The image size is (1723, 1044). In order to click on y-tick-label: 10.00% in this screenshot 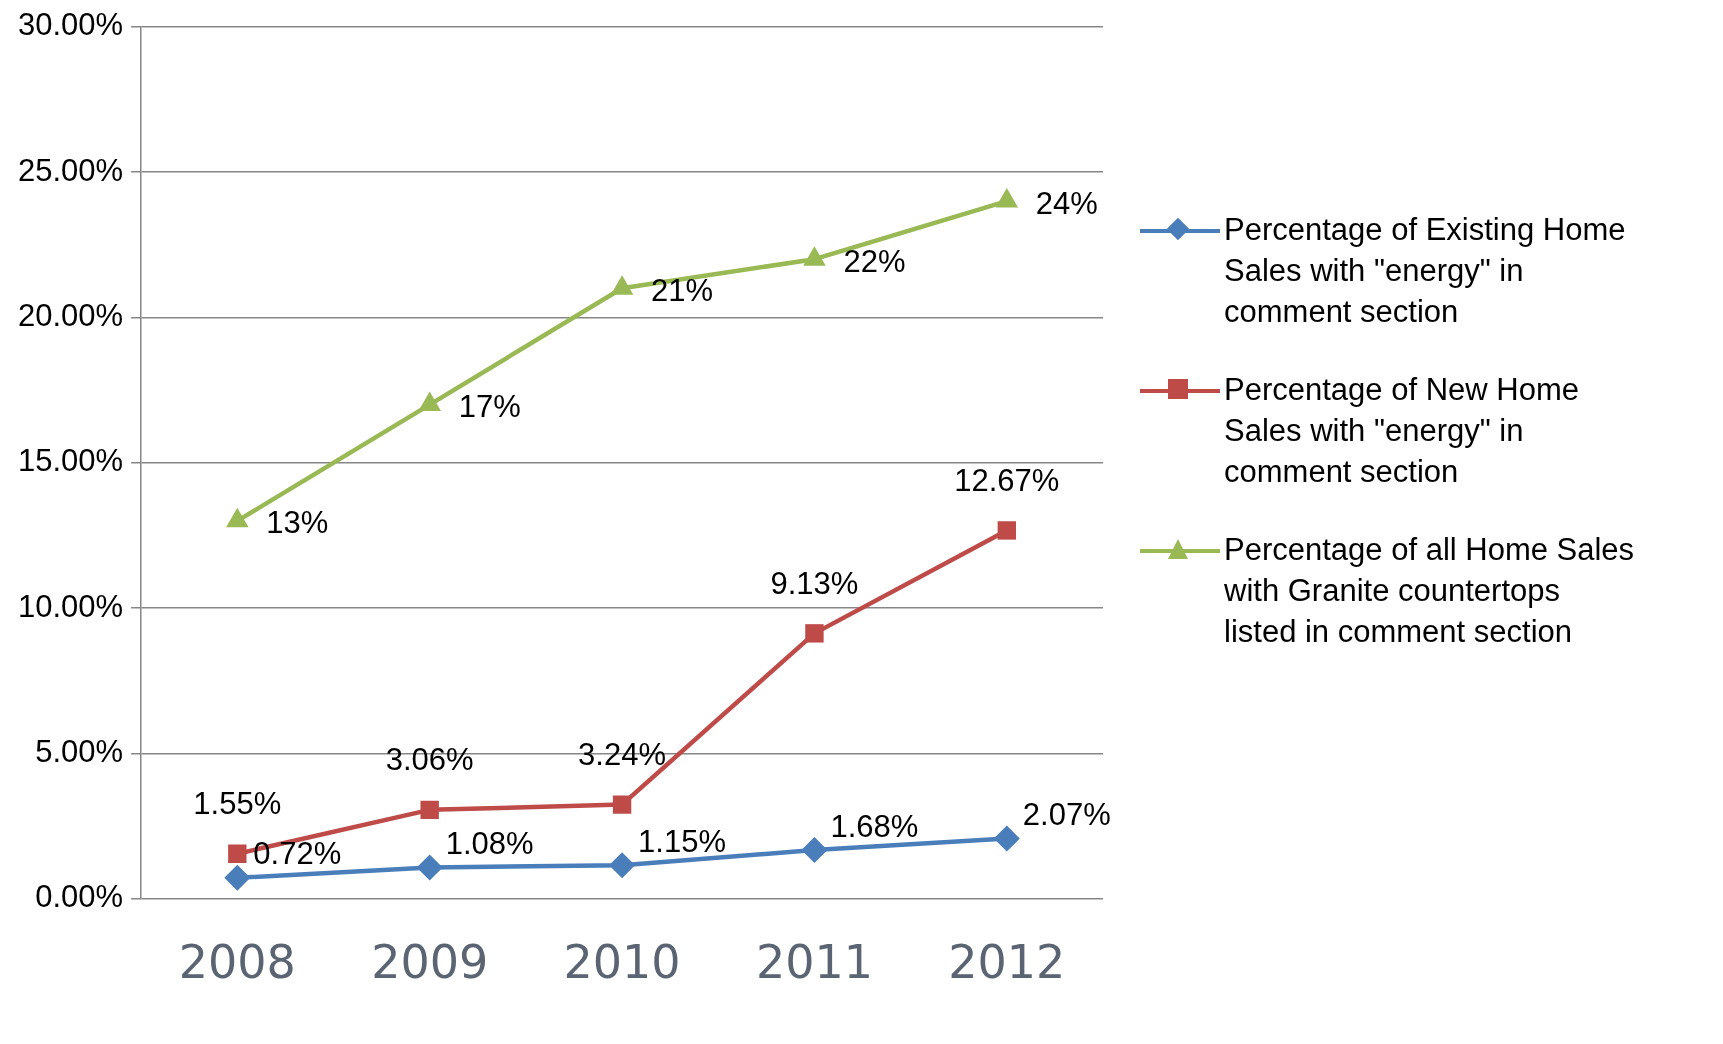, I will do `click(71, 606)`.